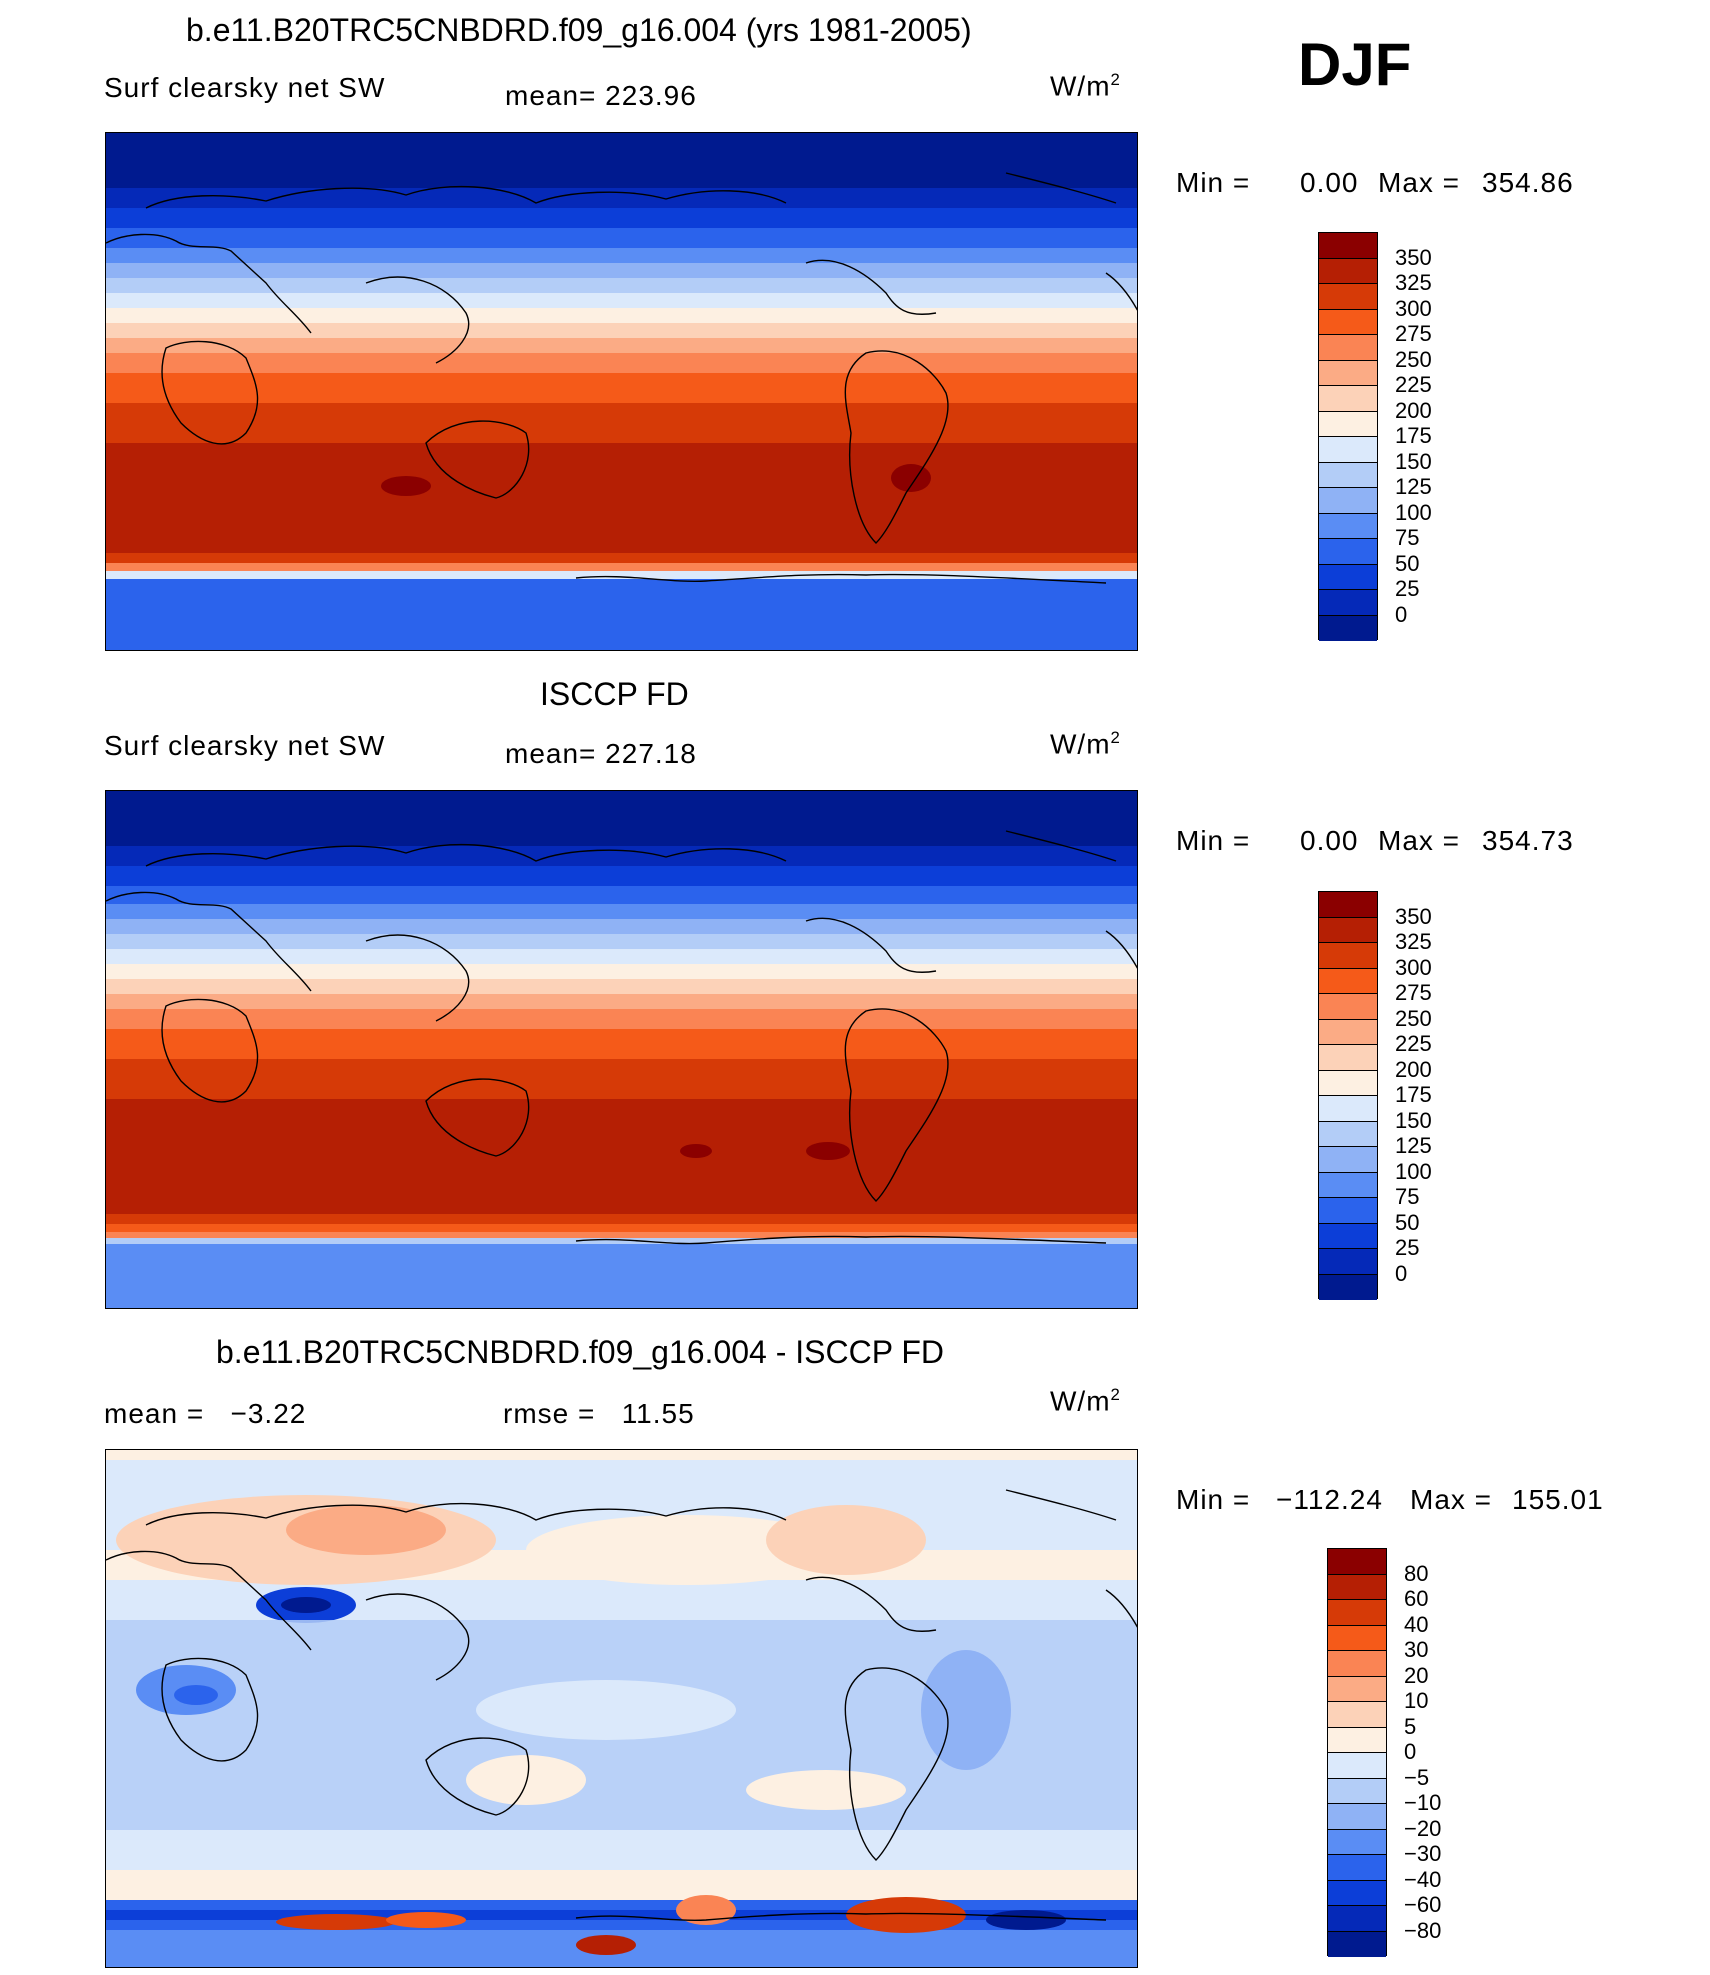 The height and width of the screenshot is (1975, 1710). What do you see at coordinates (1329, 182) in the screenshot?
I see `panel1-min-value: 0.00` at bounding box center [1329, 182].